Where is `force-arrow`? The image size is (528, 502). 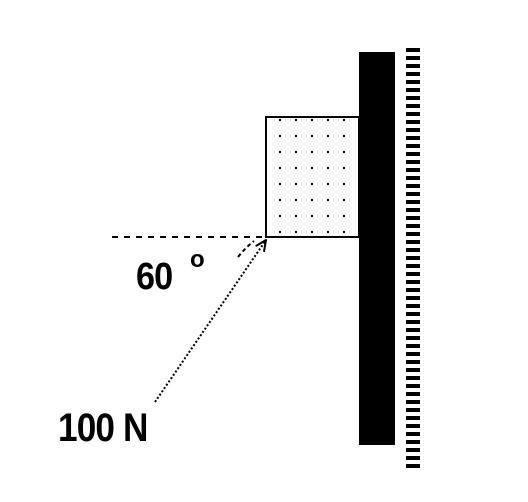
force-arrow is located at coordinates (210, 321).